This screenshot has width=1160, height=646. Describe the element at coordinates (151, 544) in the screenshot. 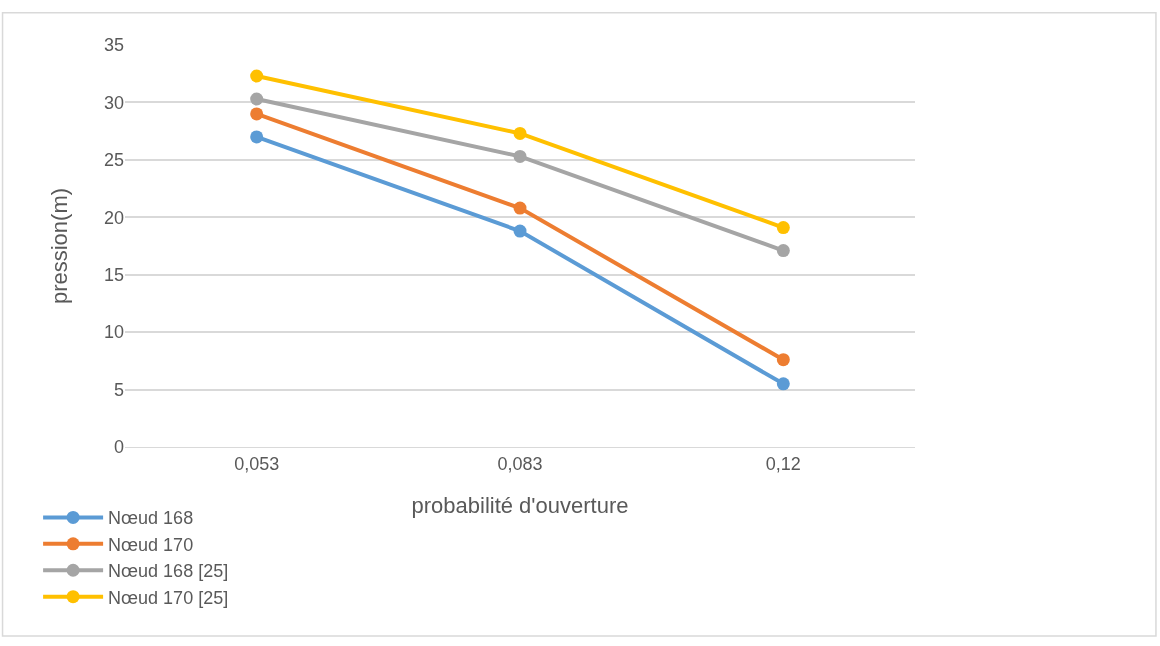

I see `legend-label: Nœud 170` at that location.